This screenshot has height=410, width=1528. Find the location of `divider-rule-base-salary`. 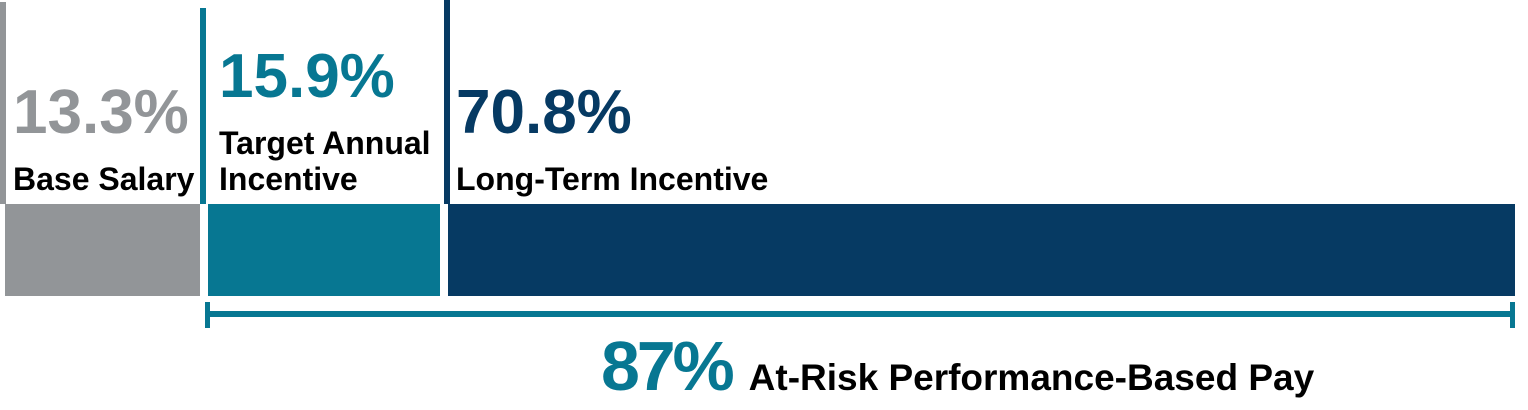

divider-rule-base-salary is located at coordinates (3, 103).